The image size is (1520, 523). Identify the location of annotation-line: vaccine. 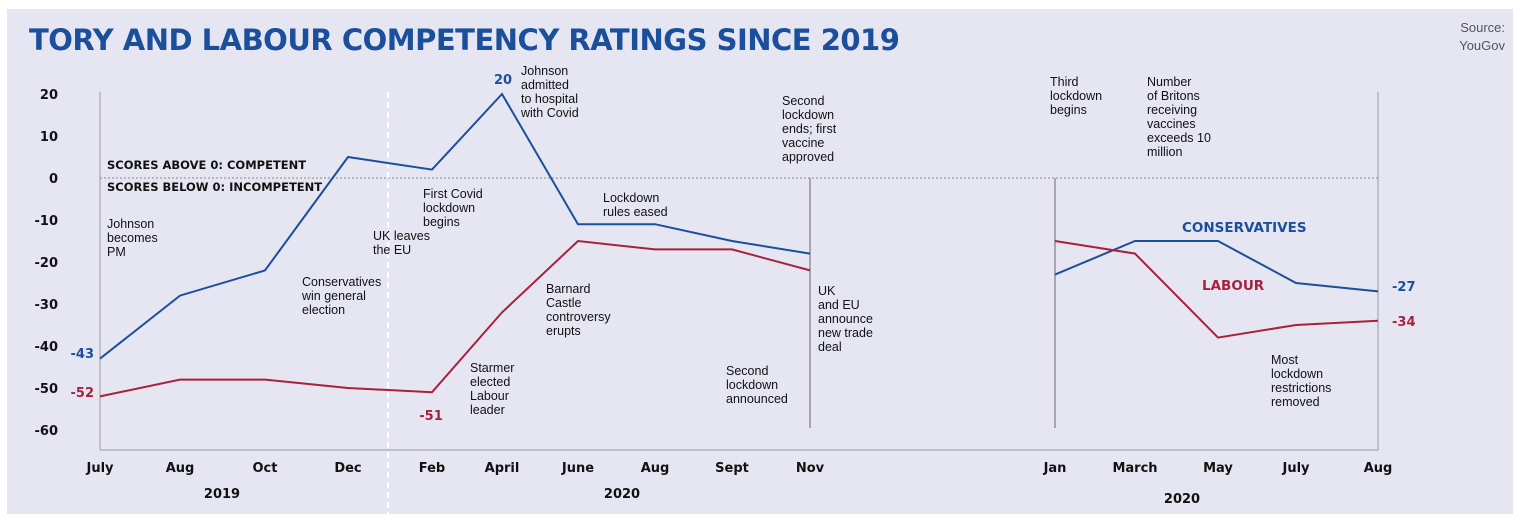
(803, 143).